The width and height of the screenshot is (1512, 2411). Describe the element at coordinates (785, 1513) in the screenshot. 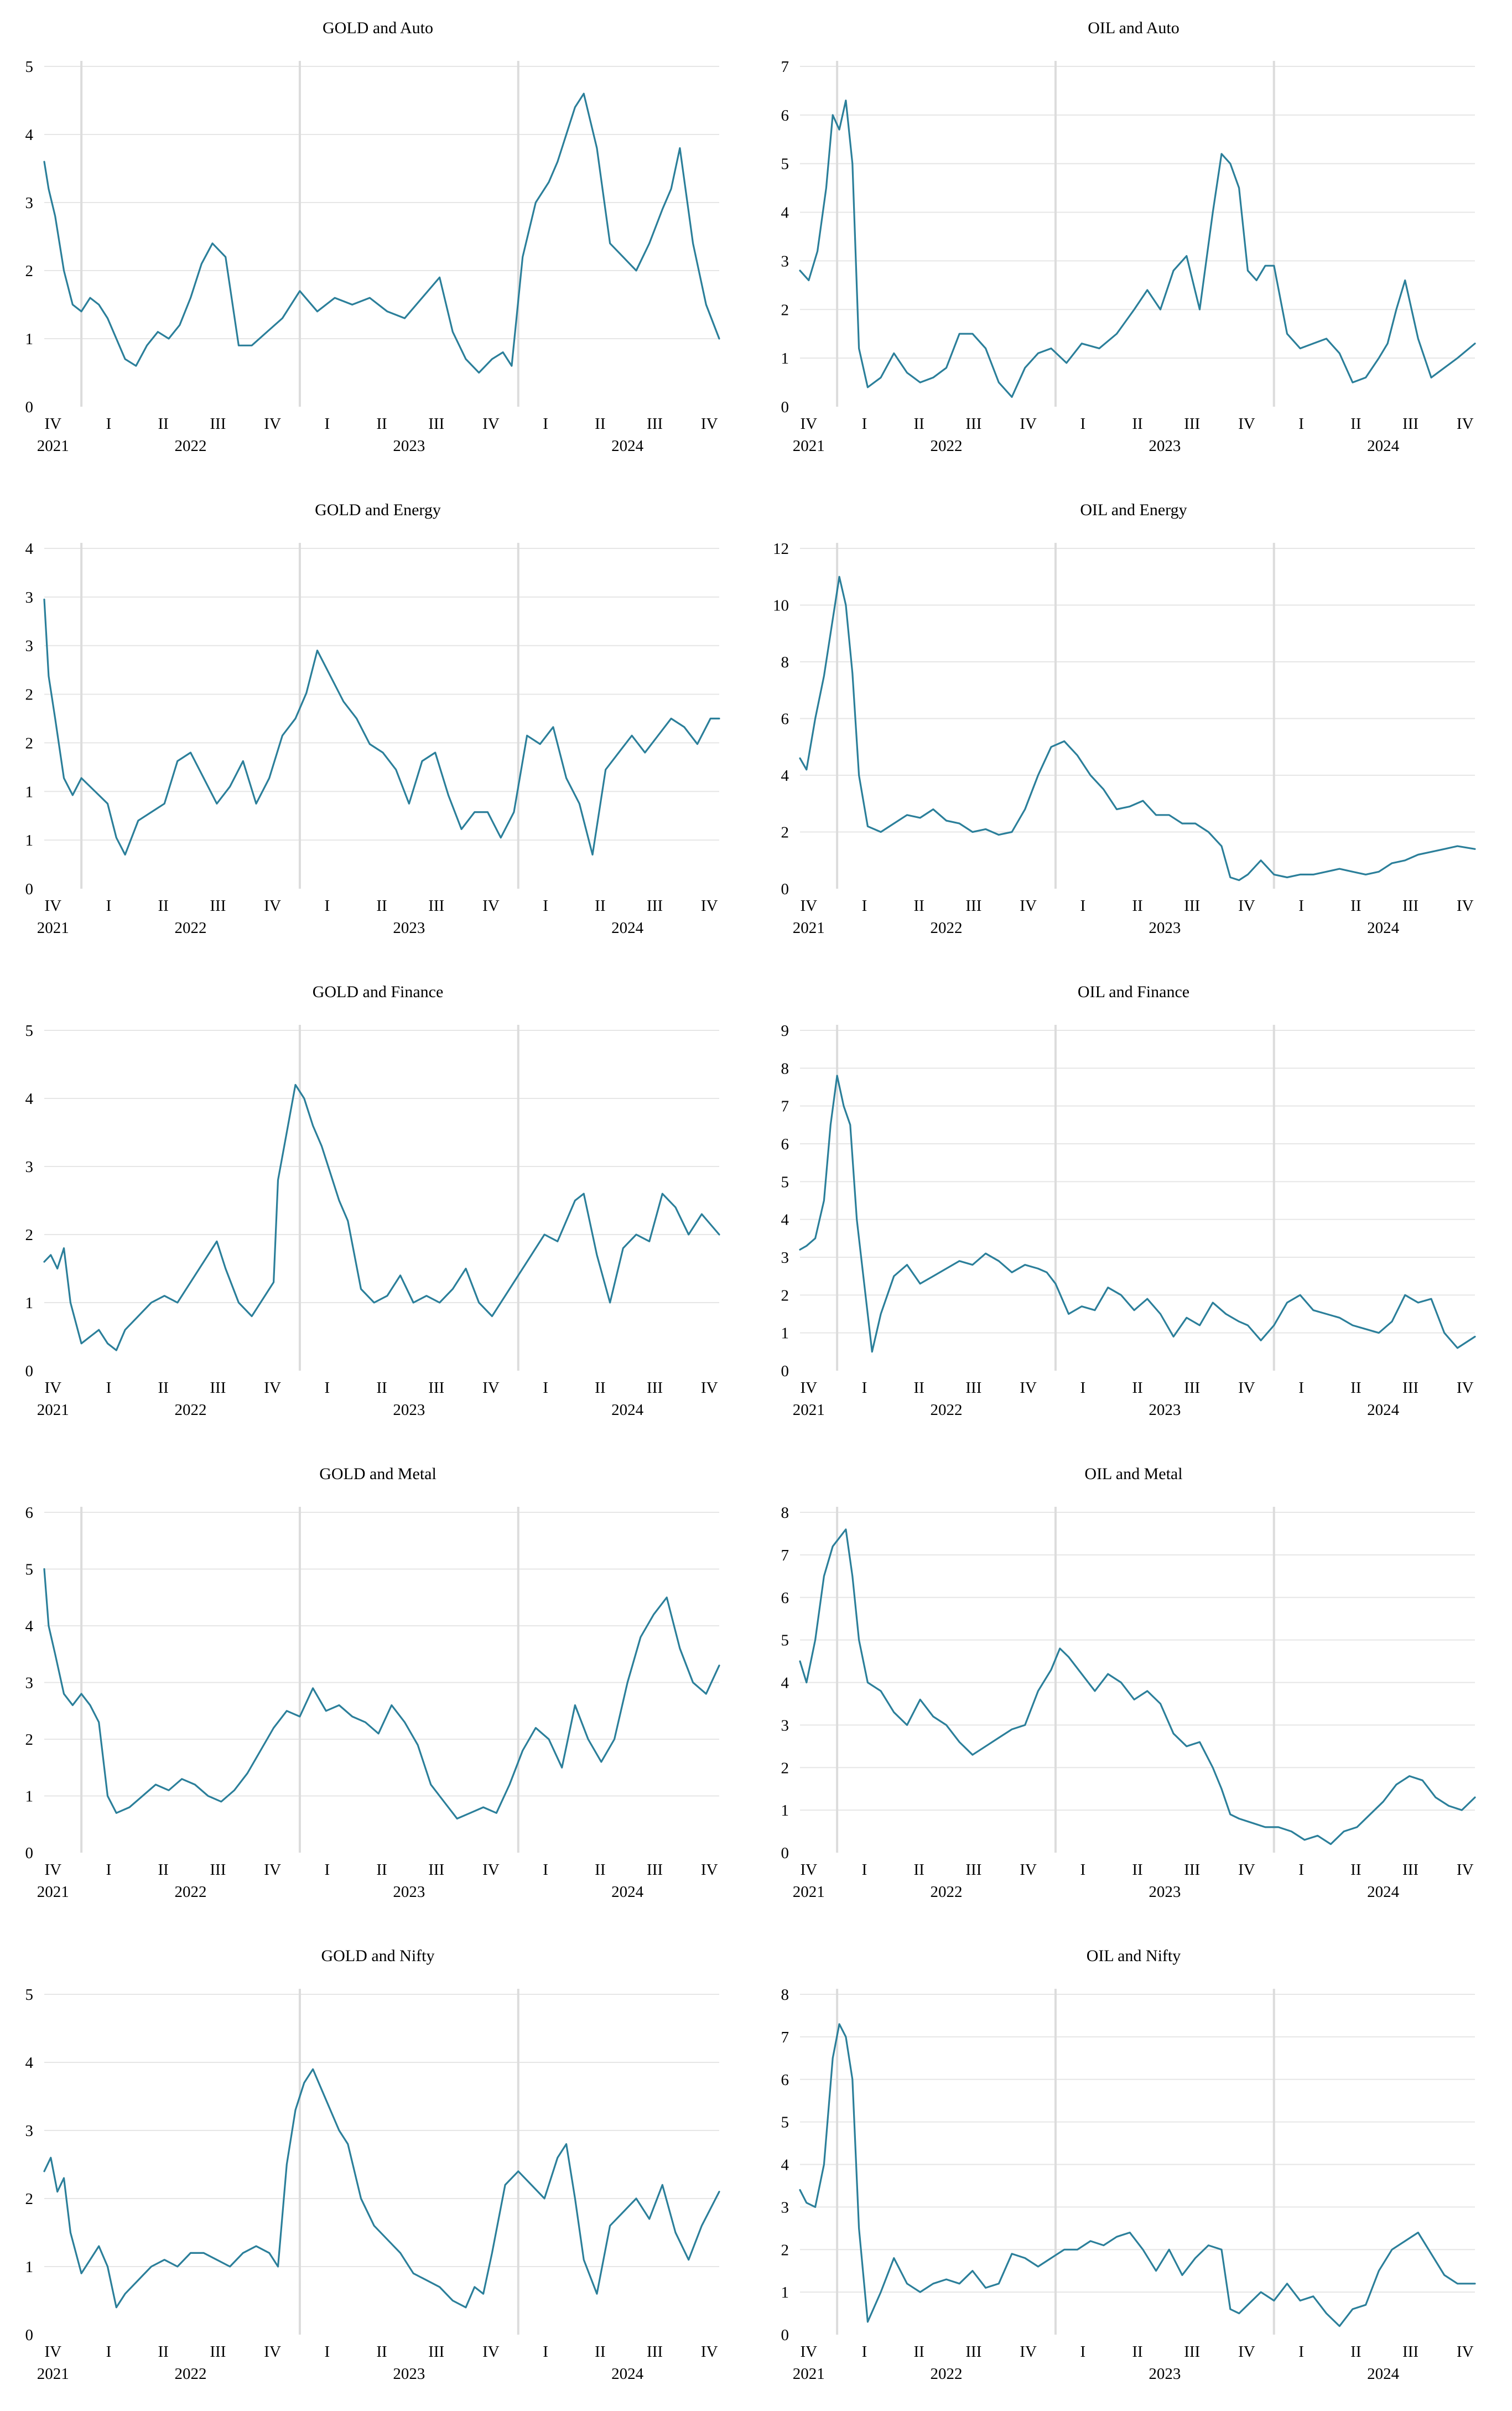

I see `y-tick-label: 8` at that location.